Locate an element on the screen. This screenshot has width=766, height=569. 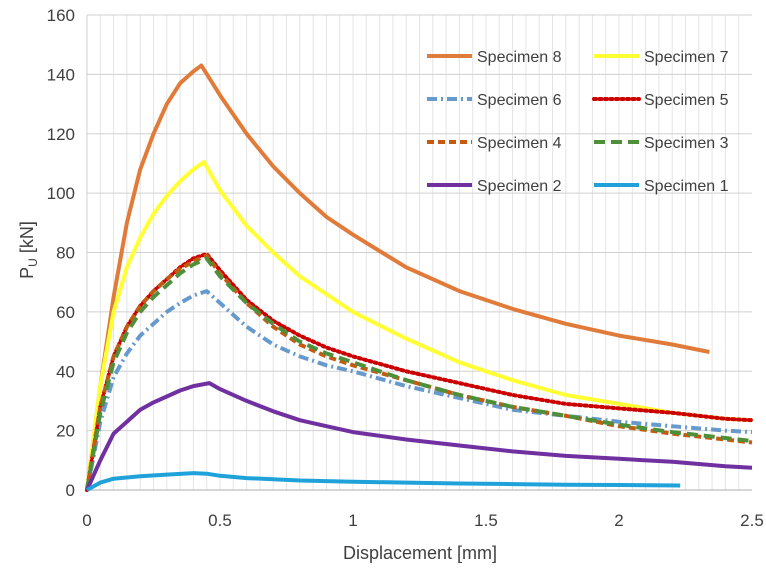
legend-label: Specimen 5 is located at coordinates (686, 100).